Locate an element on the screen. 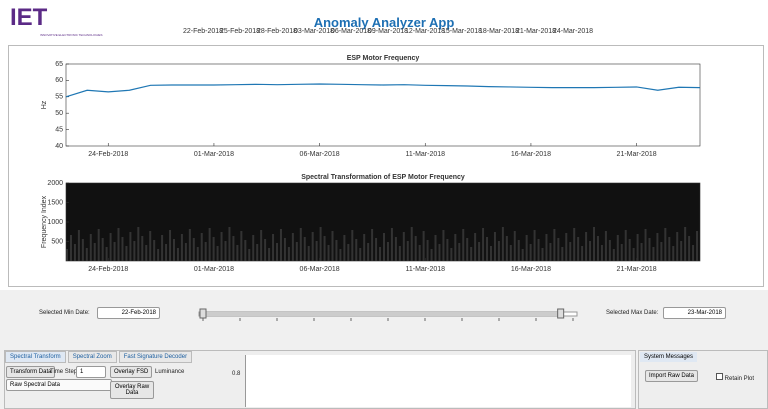 The image size is (768, 409). y-tick-label: 65 is located at coordinates (59, 64).